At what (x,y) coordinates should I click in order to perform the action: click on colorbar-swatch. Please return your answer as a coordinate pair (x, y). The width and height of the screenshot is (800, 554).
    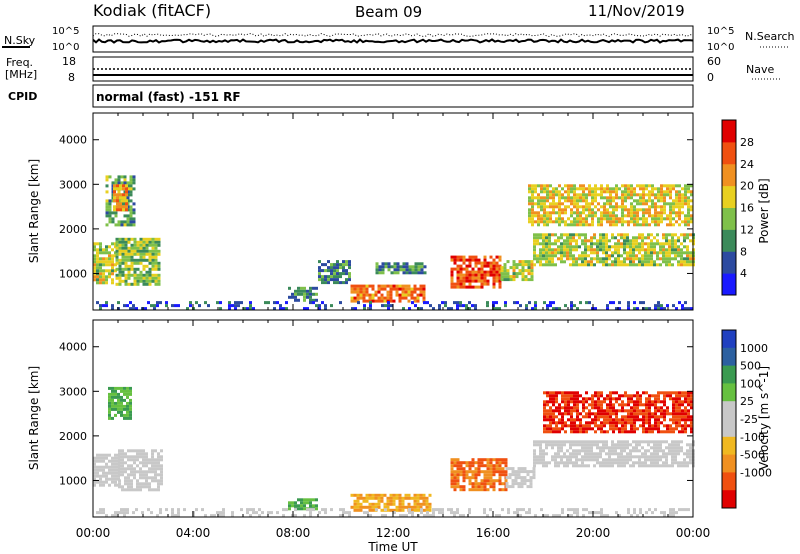
    Looking at the image, I should click on (729, 428).